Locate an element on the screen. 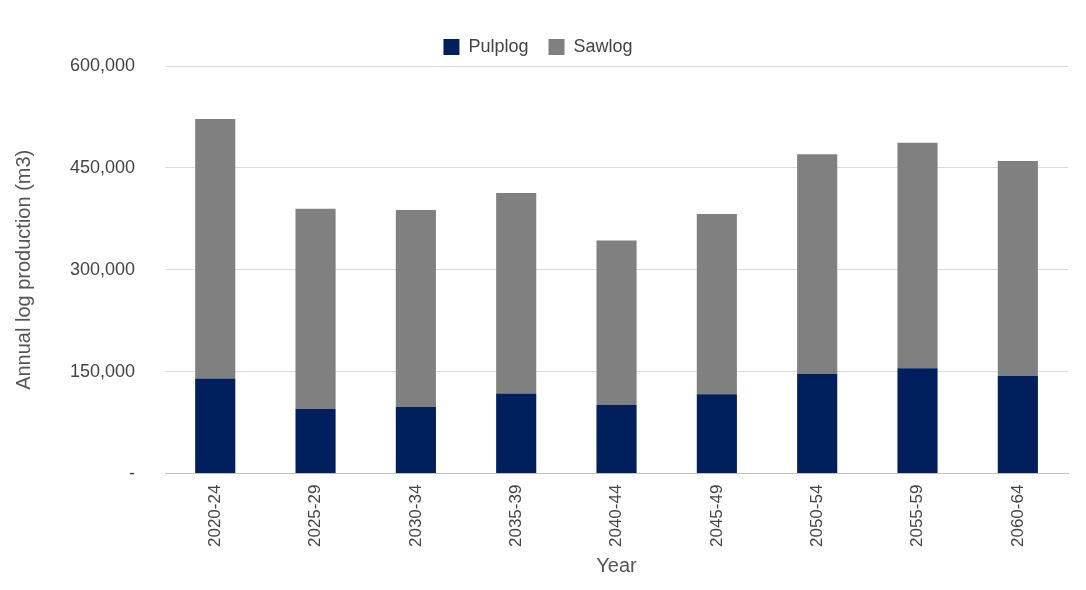 This screenshot has width=1086, height=590. x-tick-label: 2060-64 is located at coordinates (1017, 515).